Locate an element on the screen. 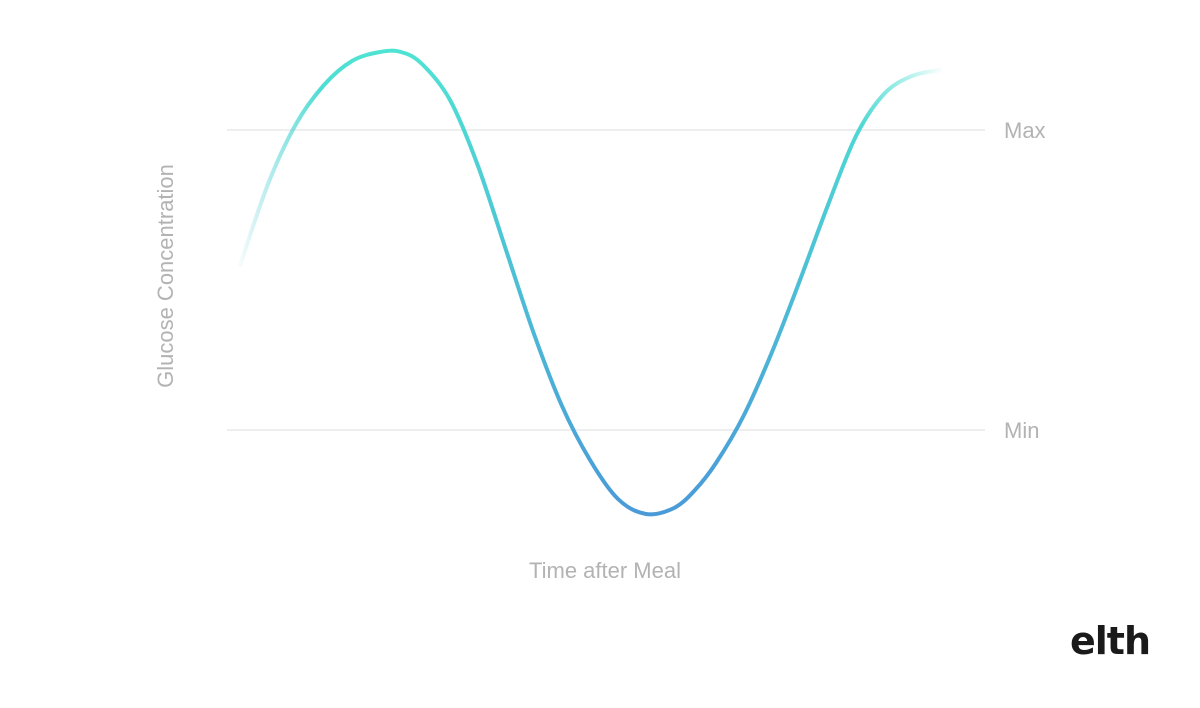 The width and height of the screenshot is (1200, 708). elth-logo: elth is located at coordinates (1110, 641).